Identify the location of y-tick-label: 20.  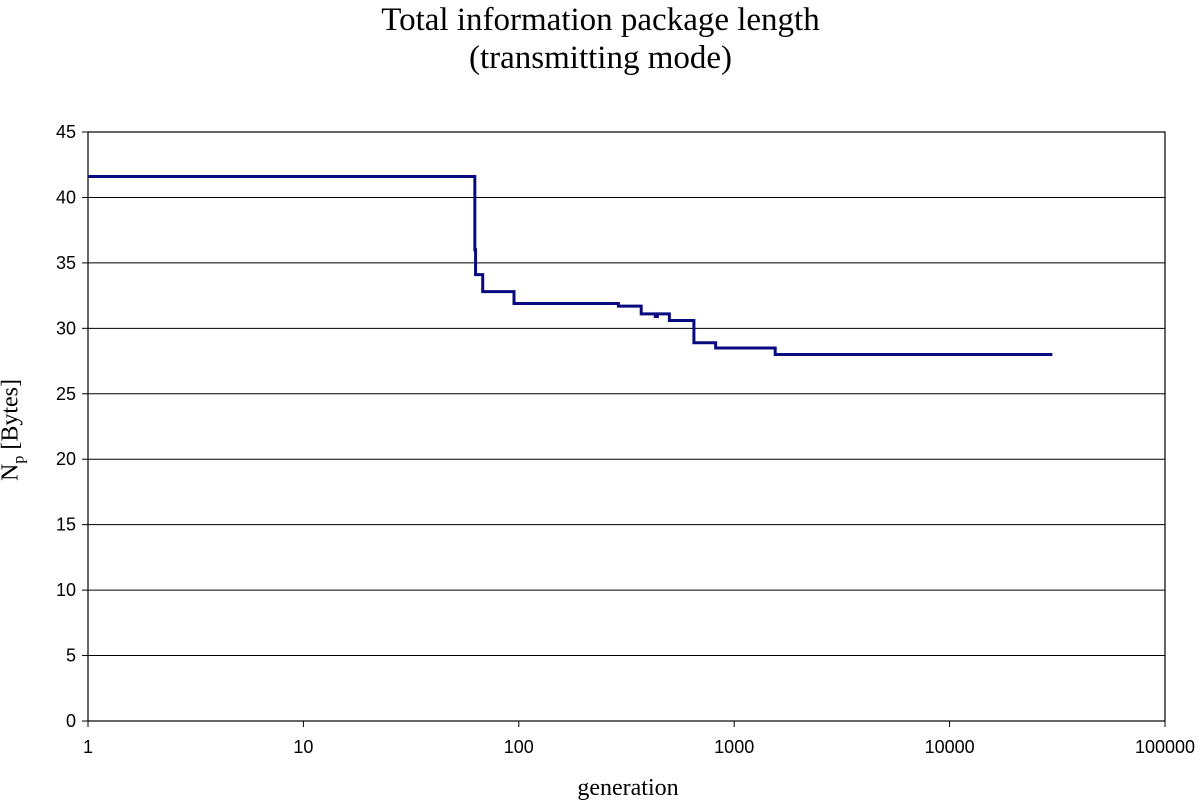
(66, 459).